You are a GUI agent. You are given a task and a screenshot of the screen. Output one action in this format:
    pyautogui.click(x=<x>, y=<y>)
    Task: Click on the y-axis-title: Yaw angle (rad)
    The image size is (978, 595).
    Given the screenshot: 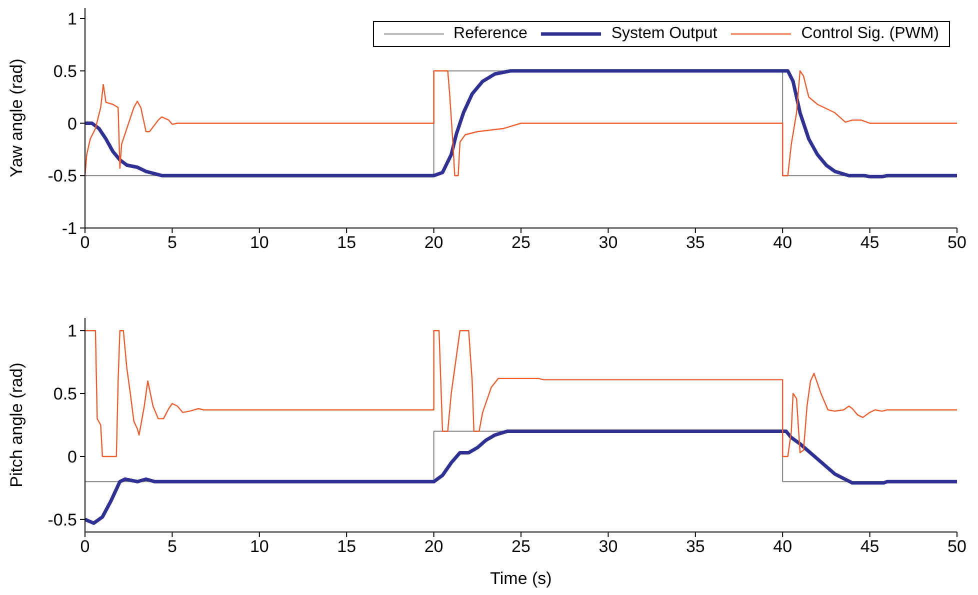 What is the action you would take?
    pyautogui.click(x=16, y=118)
    